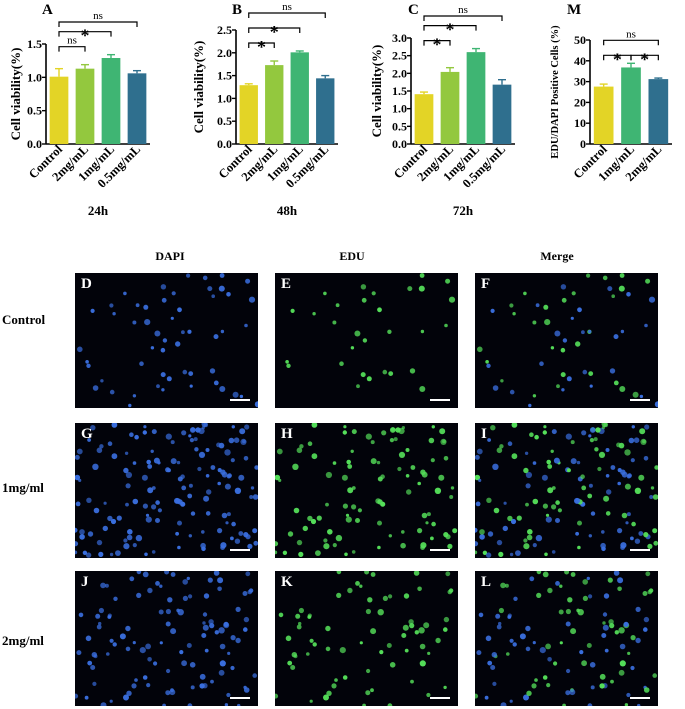  I want to click on significance-bracket, so click(644, 57).